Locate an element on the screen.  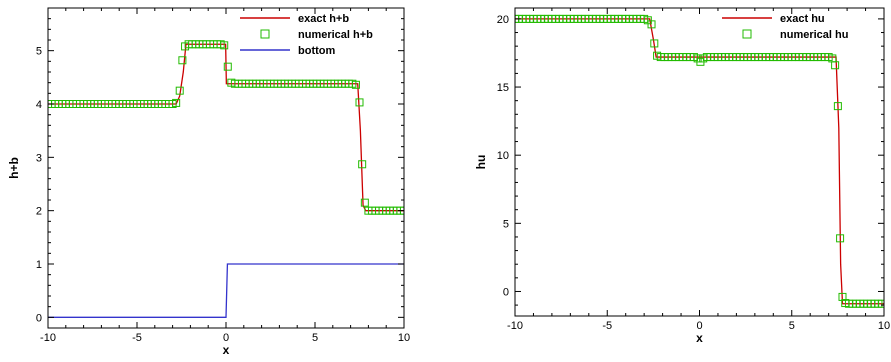
series-line-bottom is located at coordinates (226, 290).